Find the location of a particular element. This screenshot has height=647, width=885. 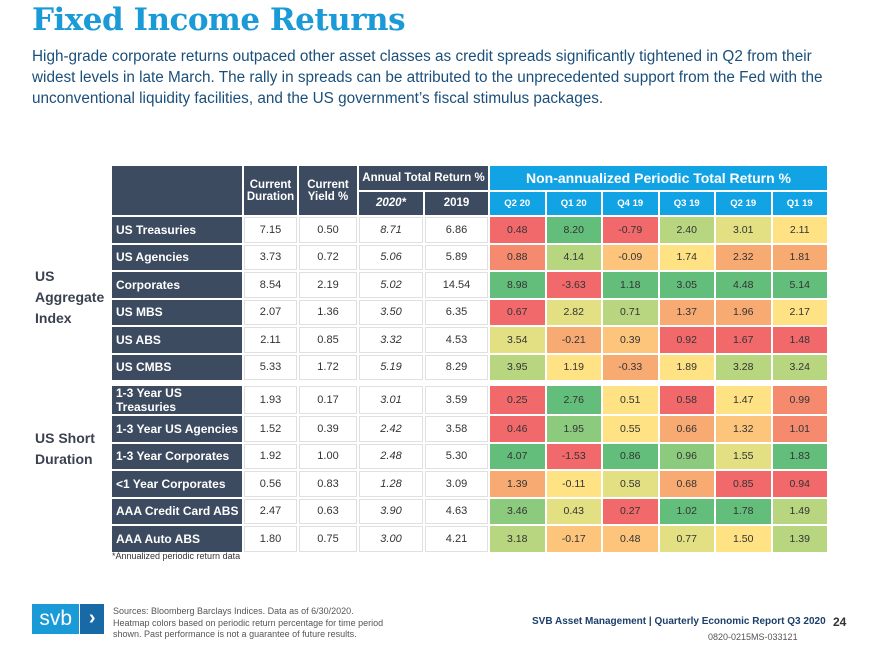

duration-cell: 5.33 is located at coordinates (270, 367).